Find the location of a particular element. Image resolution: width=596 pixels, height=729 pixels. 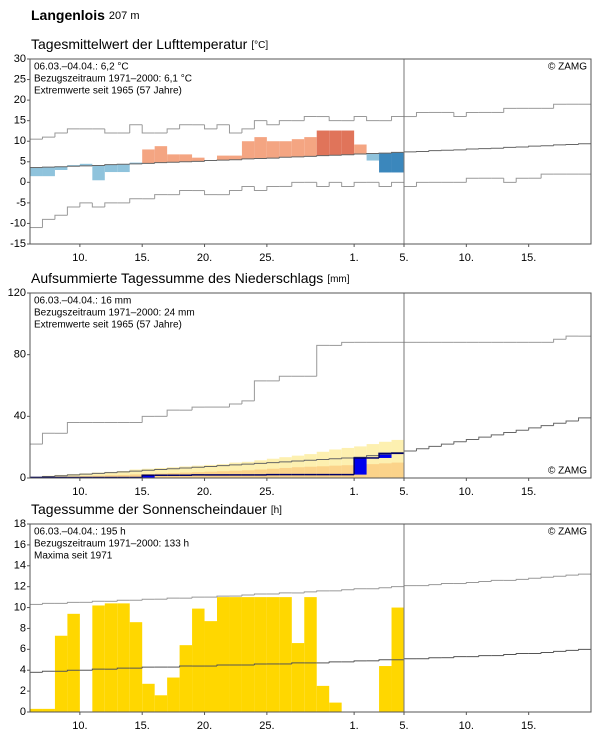

y-tick-label: 40 is located at coordinates (20, 416).